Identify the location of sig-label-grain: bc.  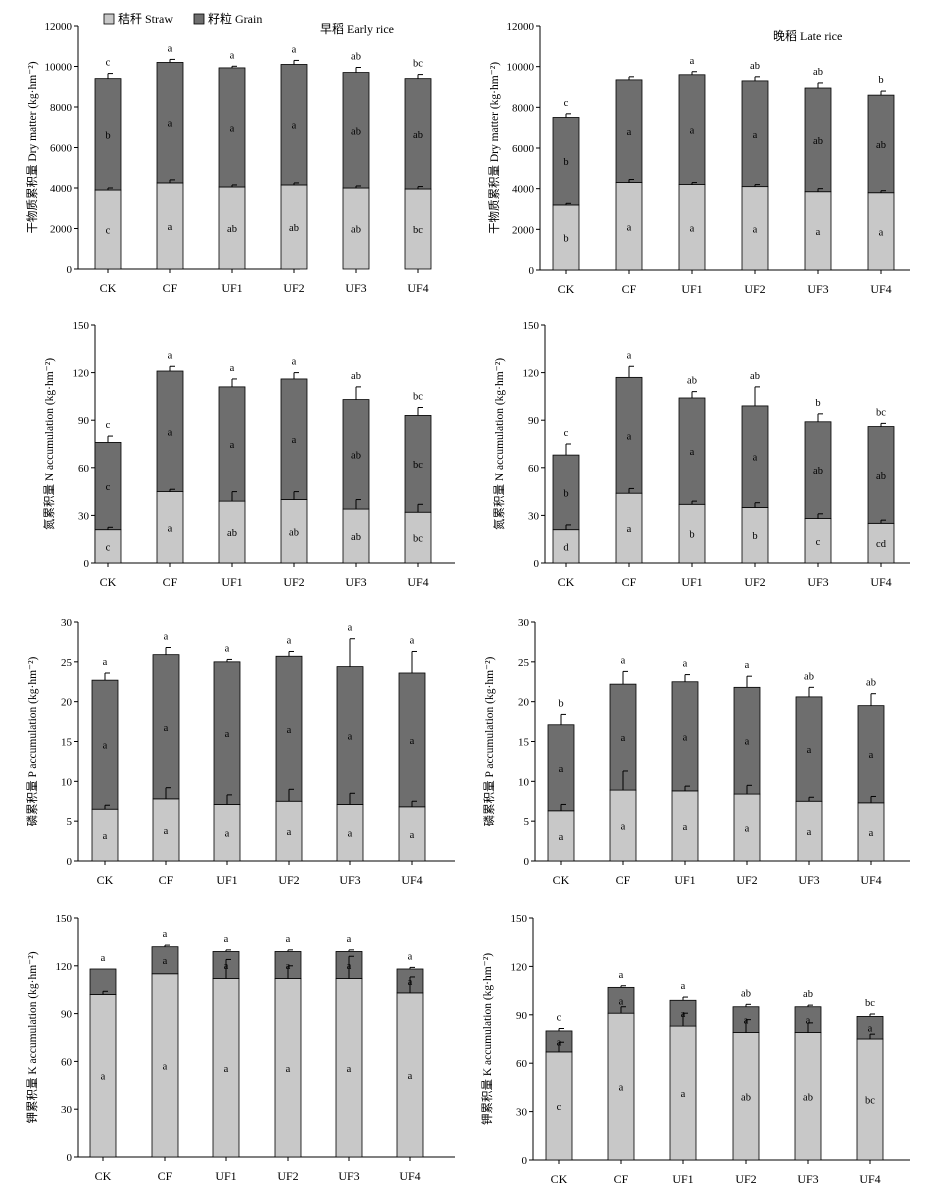
(418, 465).